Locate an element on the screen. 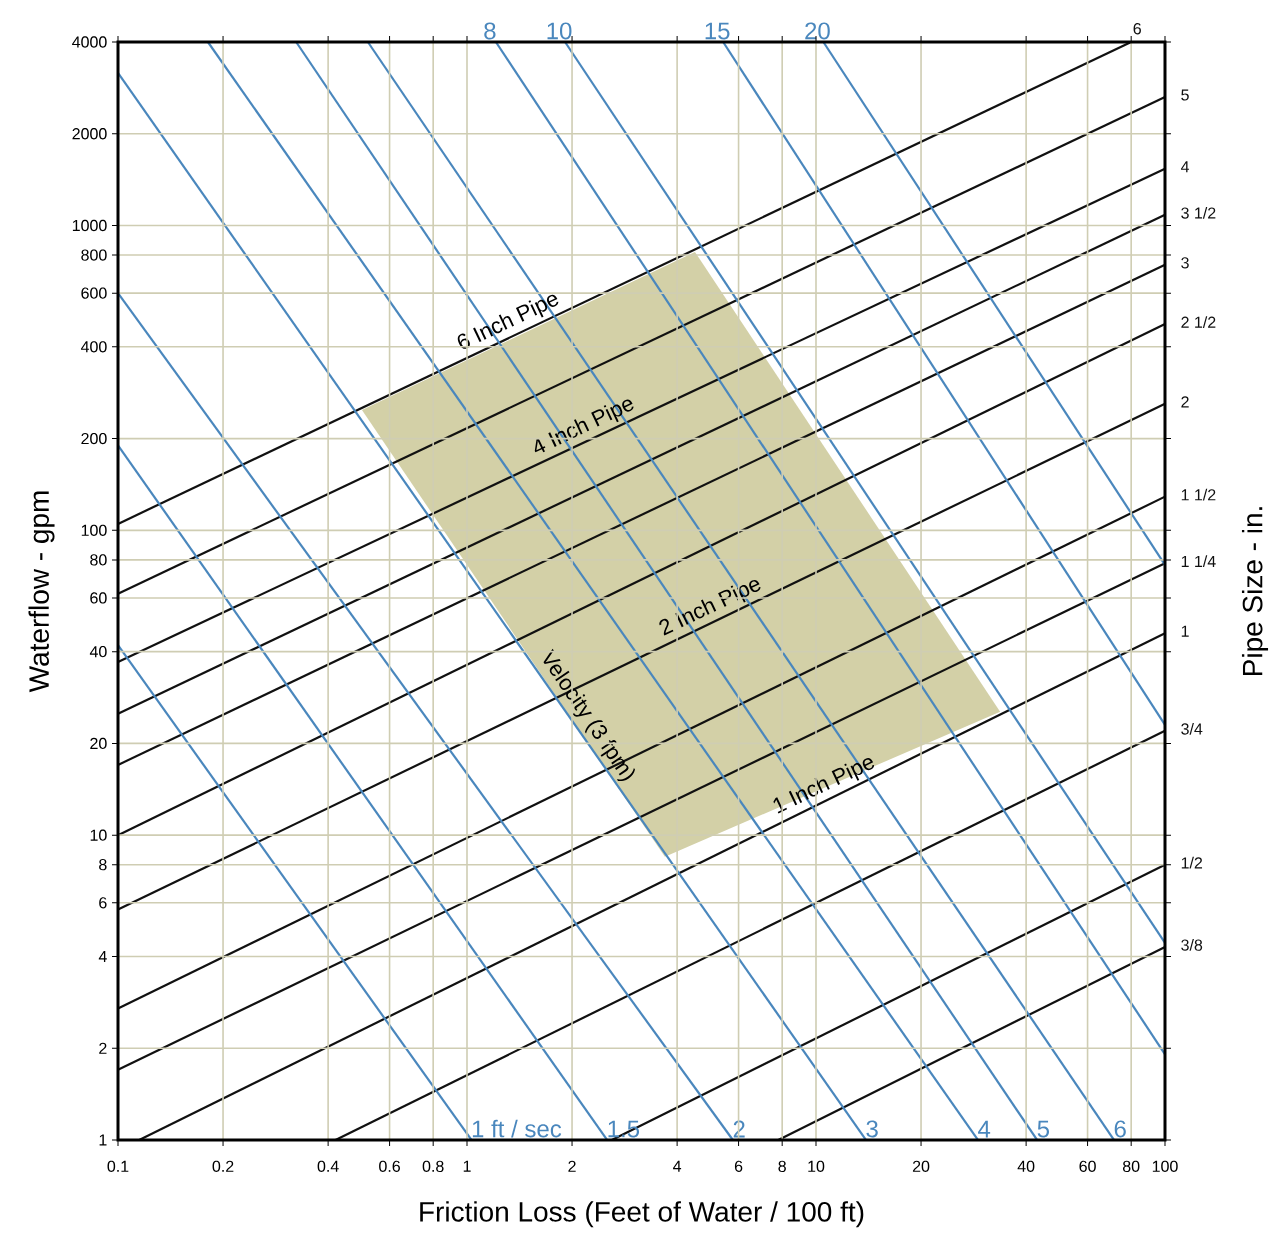 The image size is (1282, 1255). x-tick-label: 0.6 is located at coordinates (389, 1166).